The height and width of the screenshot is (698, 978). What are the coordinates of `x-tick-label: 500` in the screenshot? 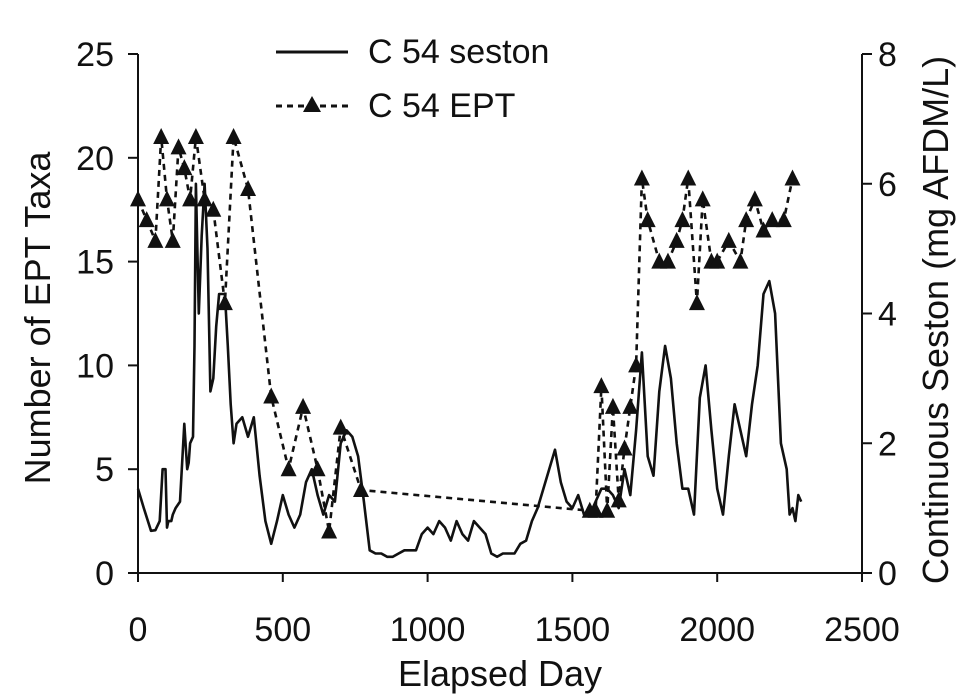 It's located at (282, 630).